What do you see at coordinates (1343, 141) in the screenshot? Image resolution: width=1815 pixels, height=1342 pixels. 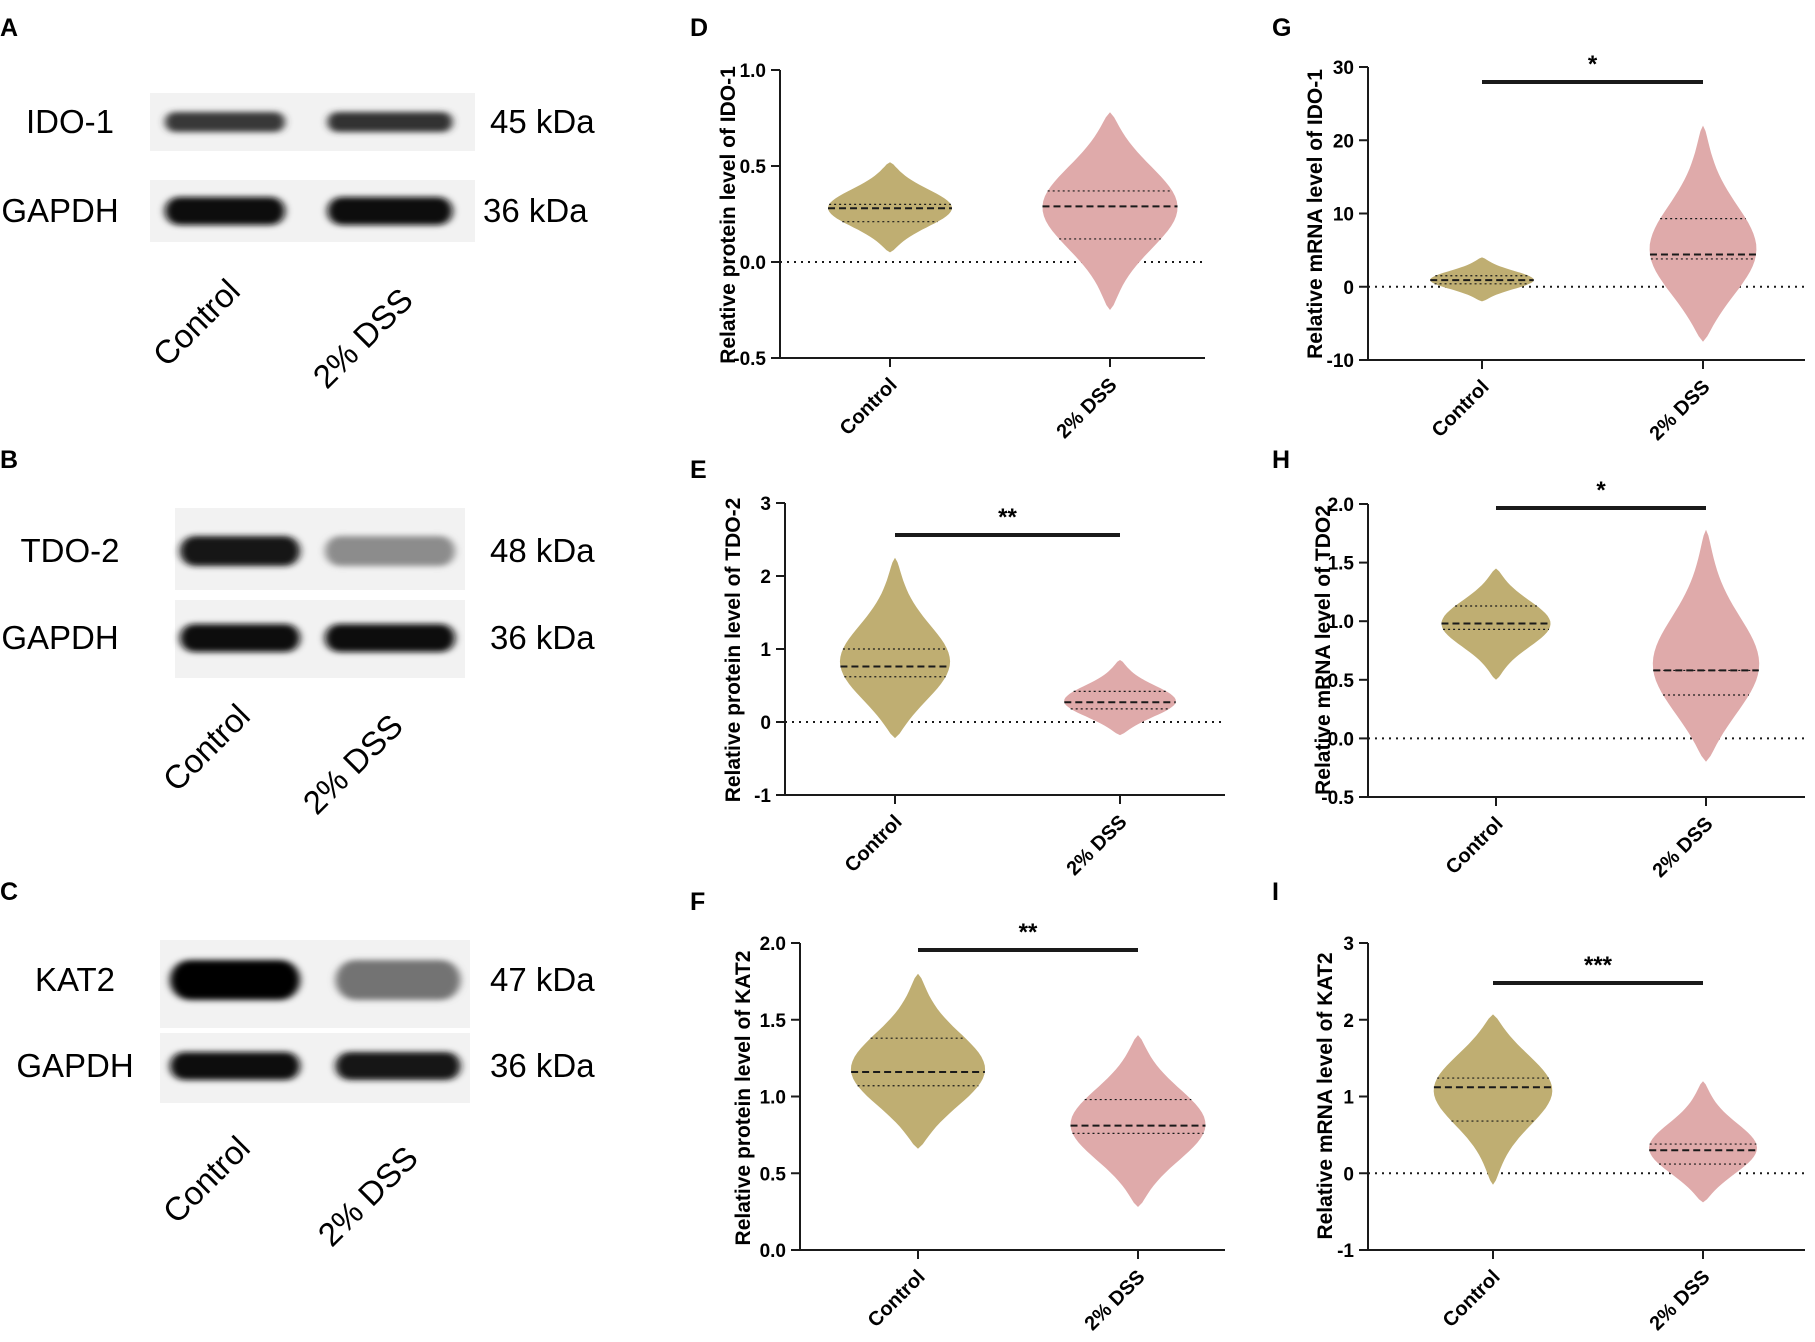 I see `y-tick-label: 20` at bounding box center [1343, 141].